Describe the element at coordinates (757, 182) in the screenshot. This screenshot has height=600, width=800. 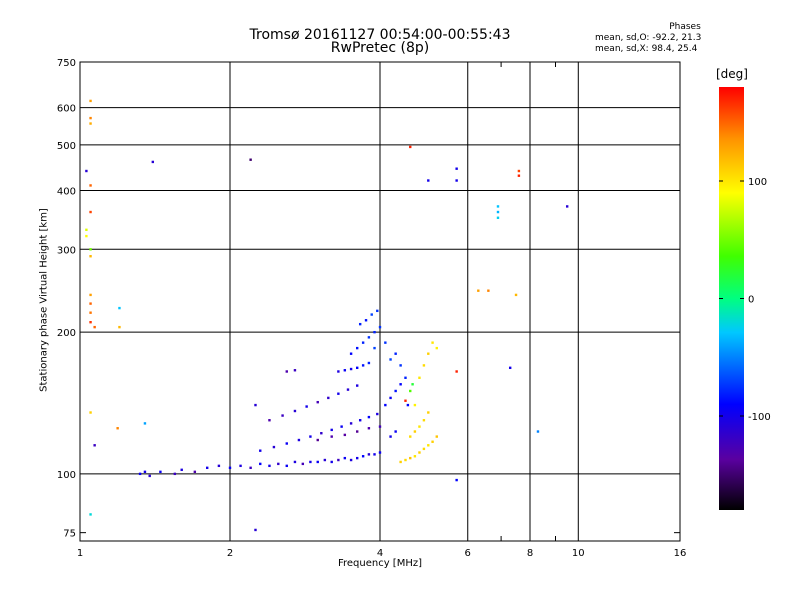
I see `colorbar-tick-label: 100` at that location.